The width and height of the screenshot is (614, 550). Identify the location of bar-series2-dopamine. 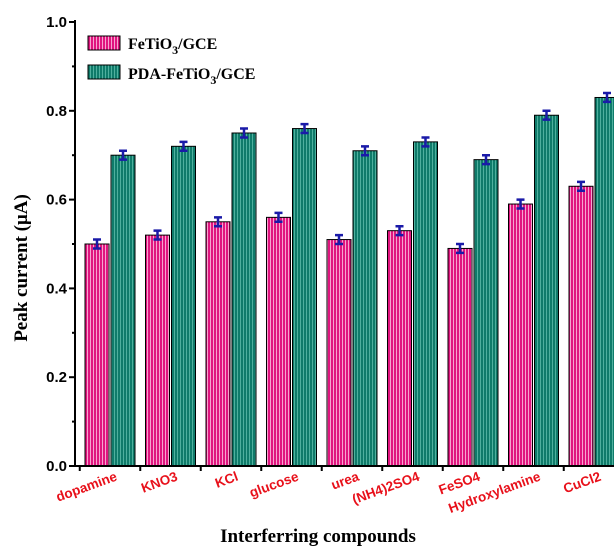
(123, 310).